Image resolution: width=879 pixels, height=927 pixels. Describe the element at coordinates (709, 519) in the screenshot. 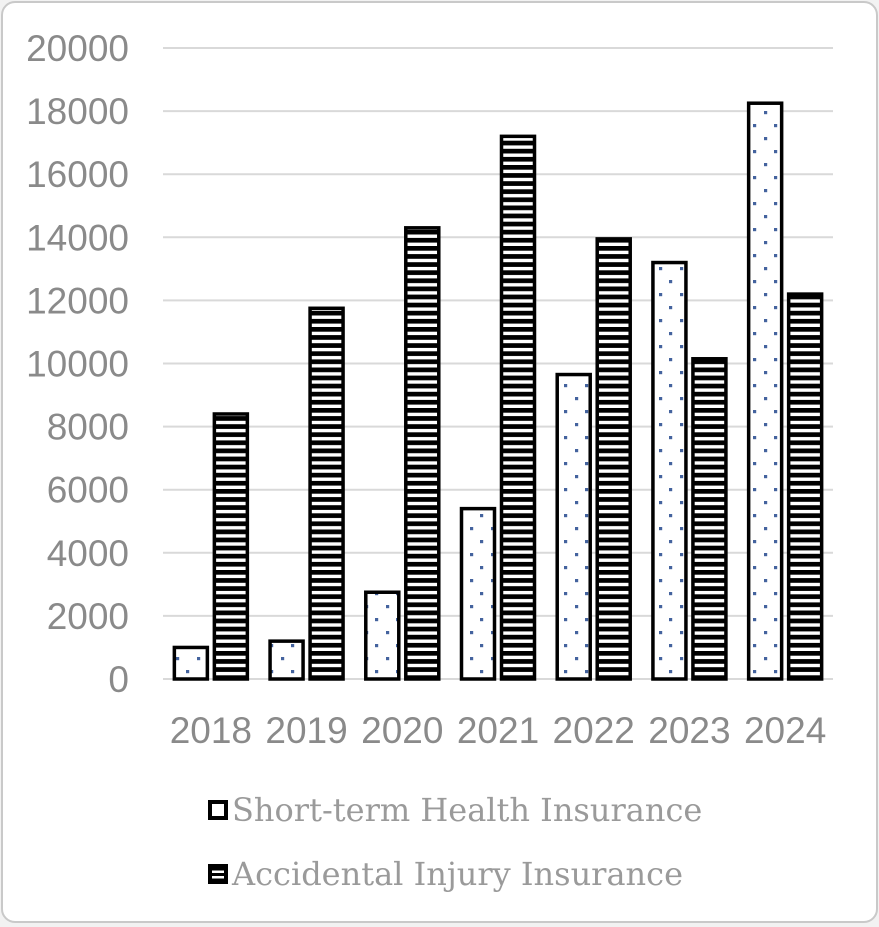

I see `bar-2023-accidental-injury-insurance` at that location.